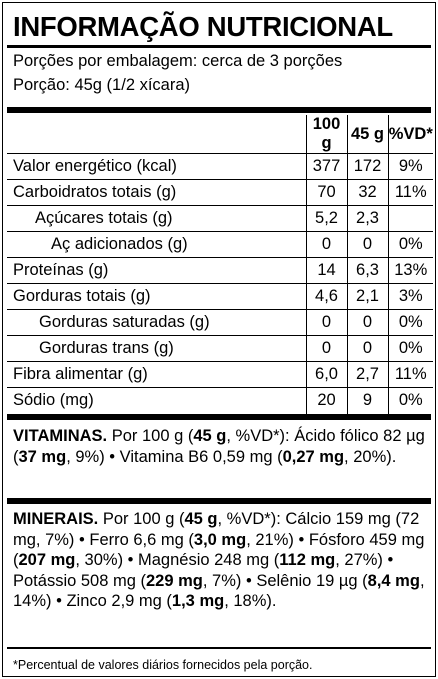 The height and width of the screenshot is (679, 438). I want to click on value-45g: 6,3, so click(367, 270).